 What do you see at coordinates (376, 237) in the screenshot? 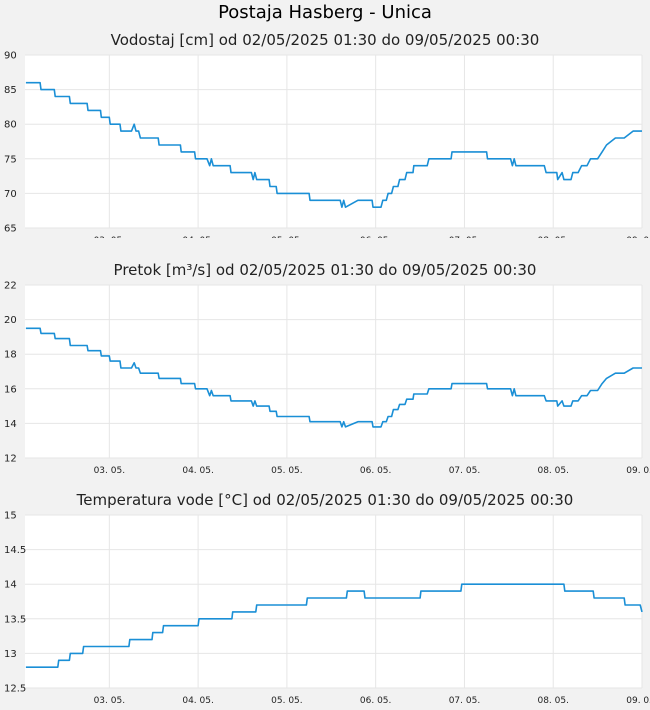
I see `water-level-x-tick-label: 06. 05.` at bounding box center [376, 237].